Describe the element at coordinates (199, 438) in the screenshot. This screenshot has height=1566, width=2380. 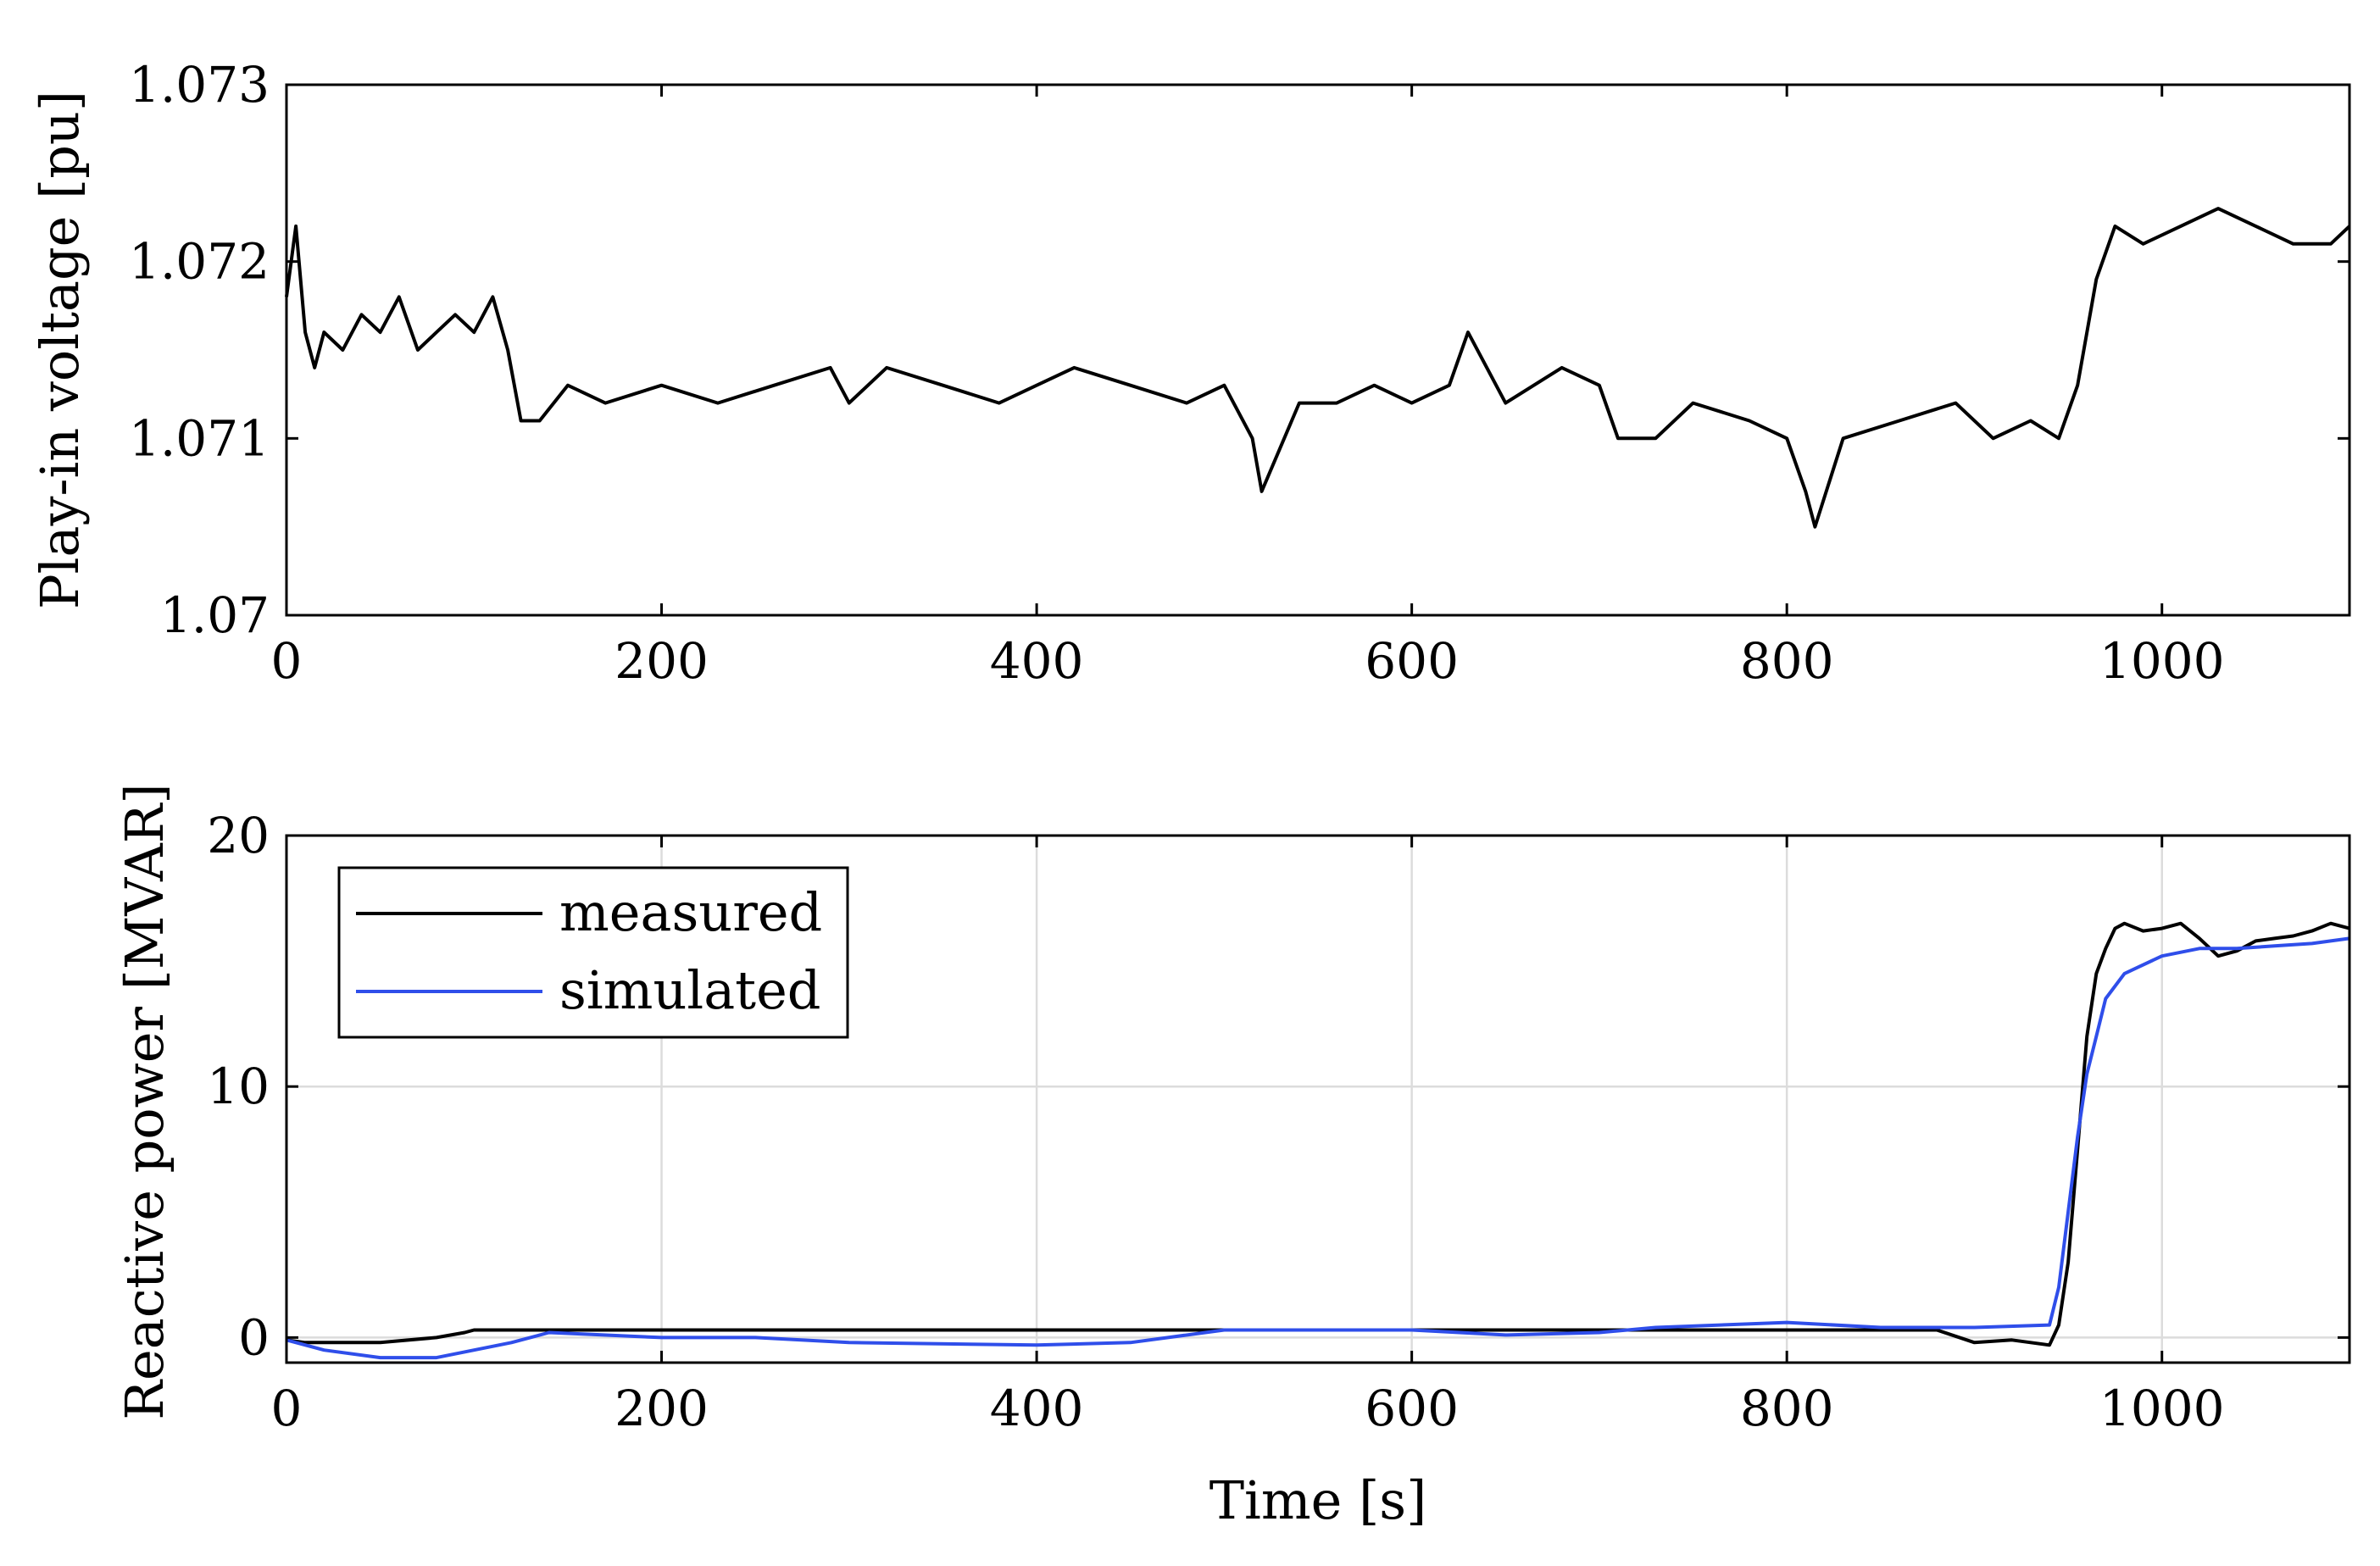
I see `voltage-y-tick-label: 1.071` at that location.